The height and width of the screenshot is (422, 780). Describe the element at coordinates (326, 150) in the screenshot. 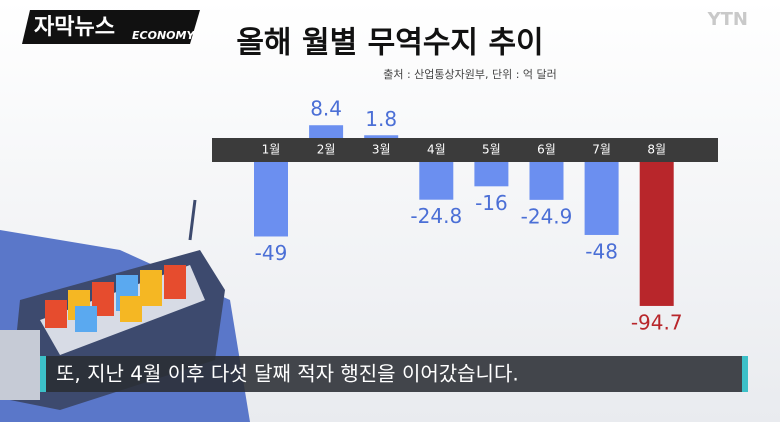

I see `x-tick-label: 2월` at that location.